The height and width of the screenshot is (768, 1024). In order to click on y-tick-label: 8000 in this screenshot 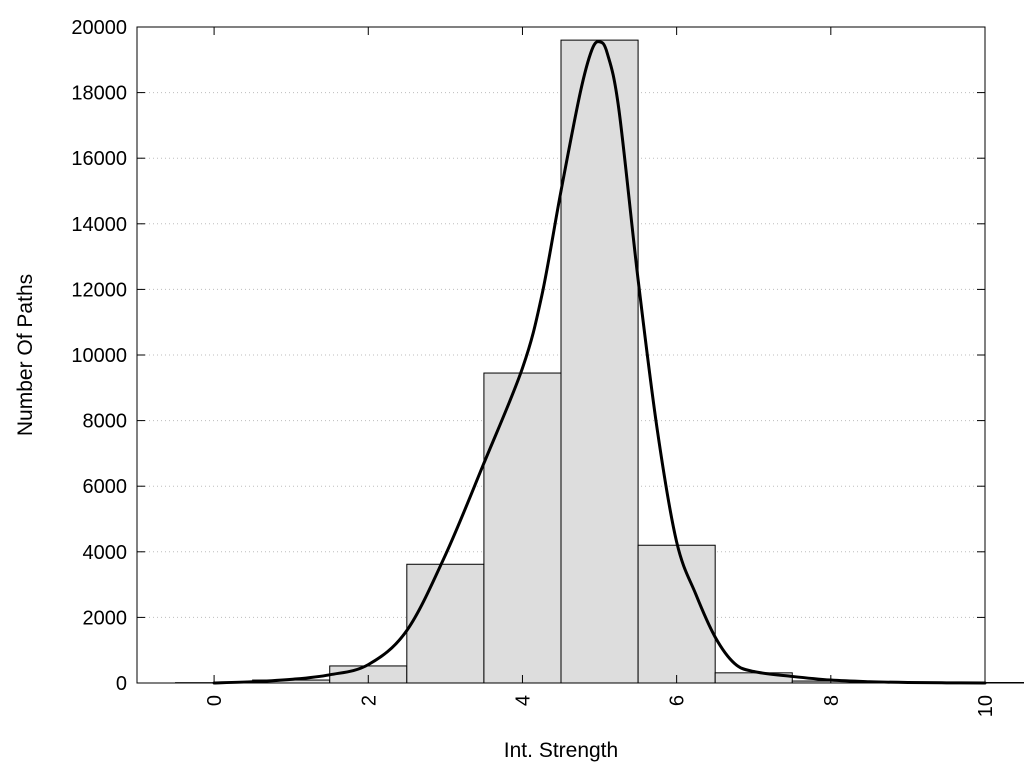, I will do `click(105, 422)`.